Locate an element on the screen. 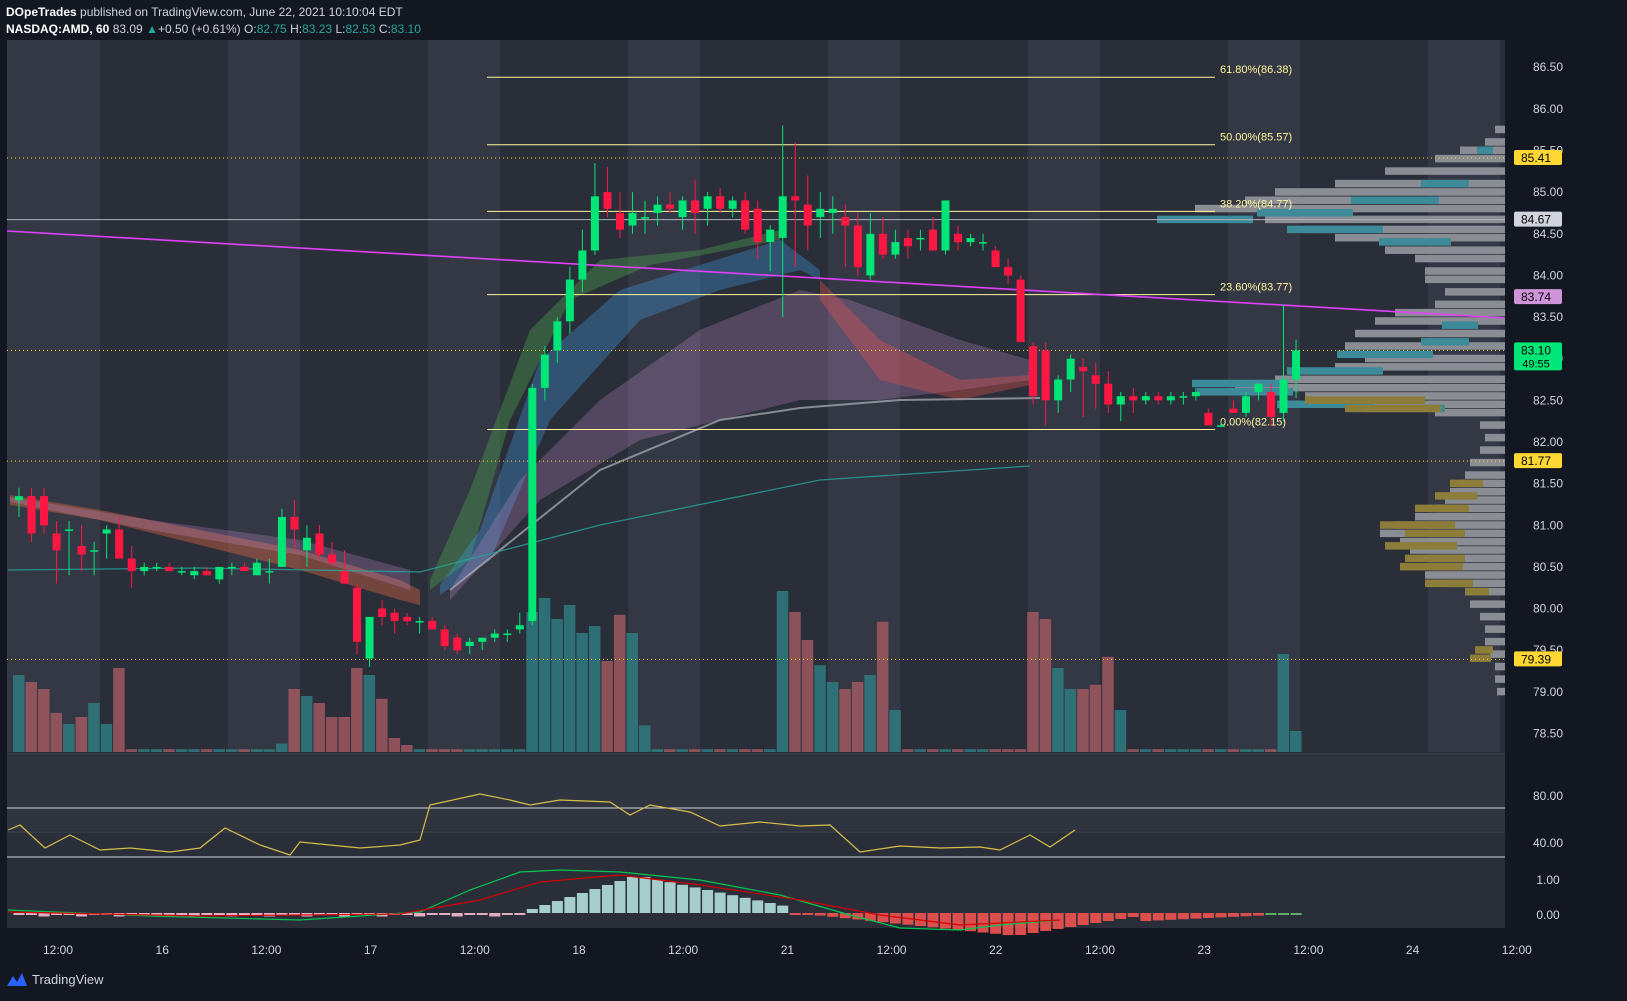  macd-signal-line is located at coordinates (534, 900).